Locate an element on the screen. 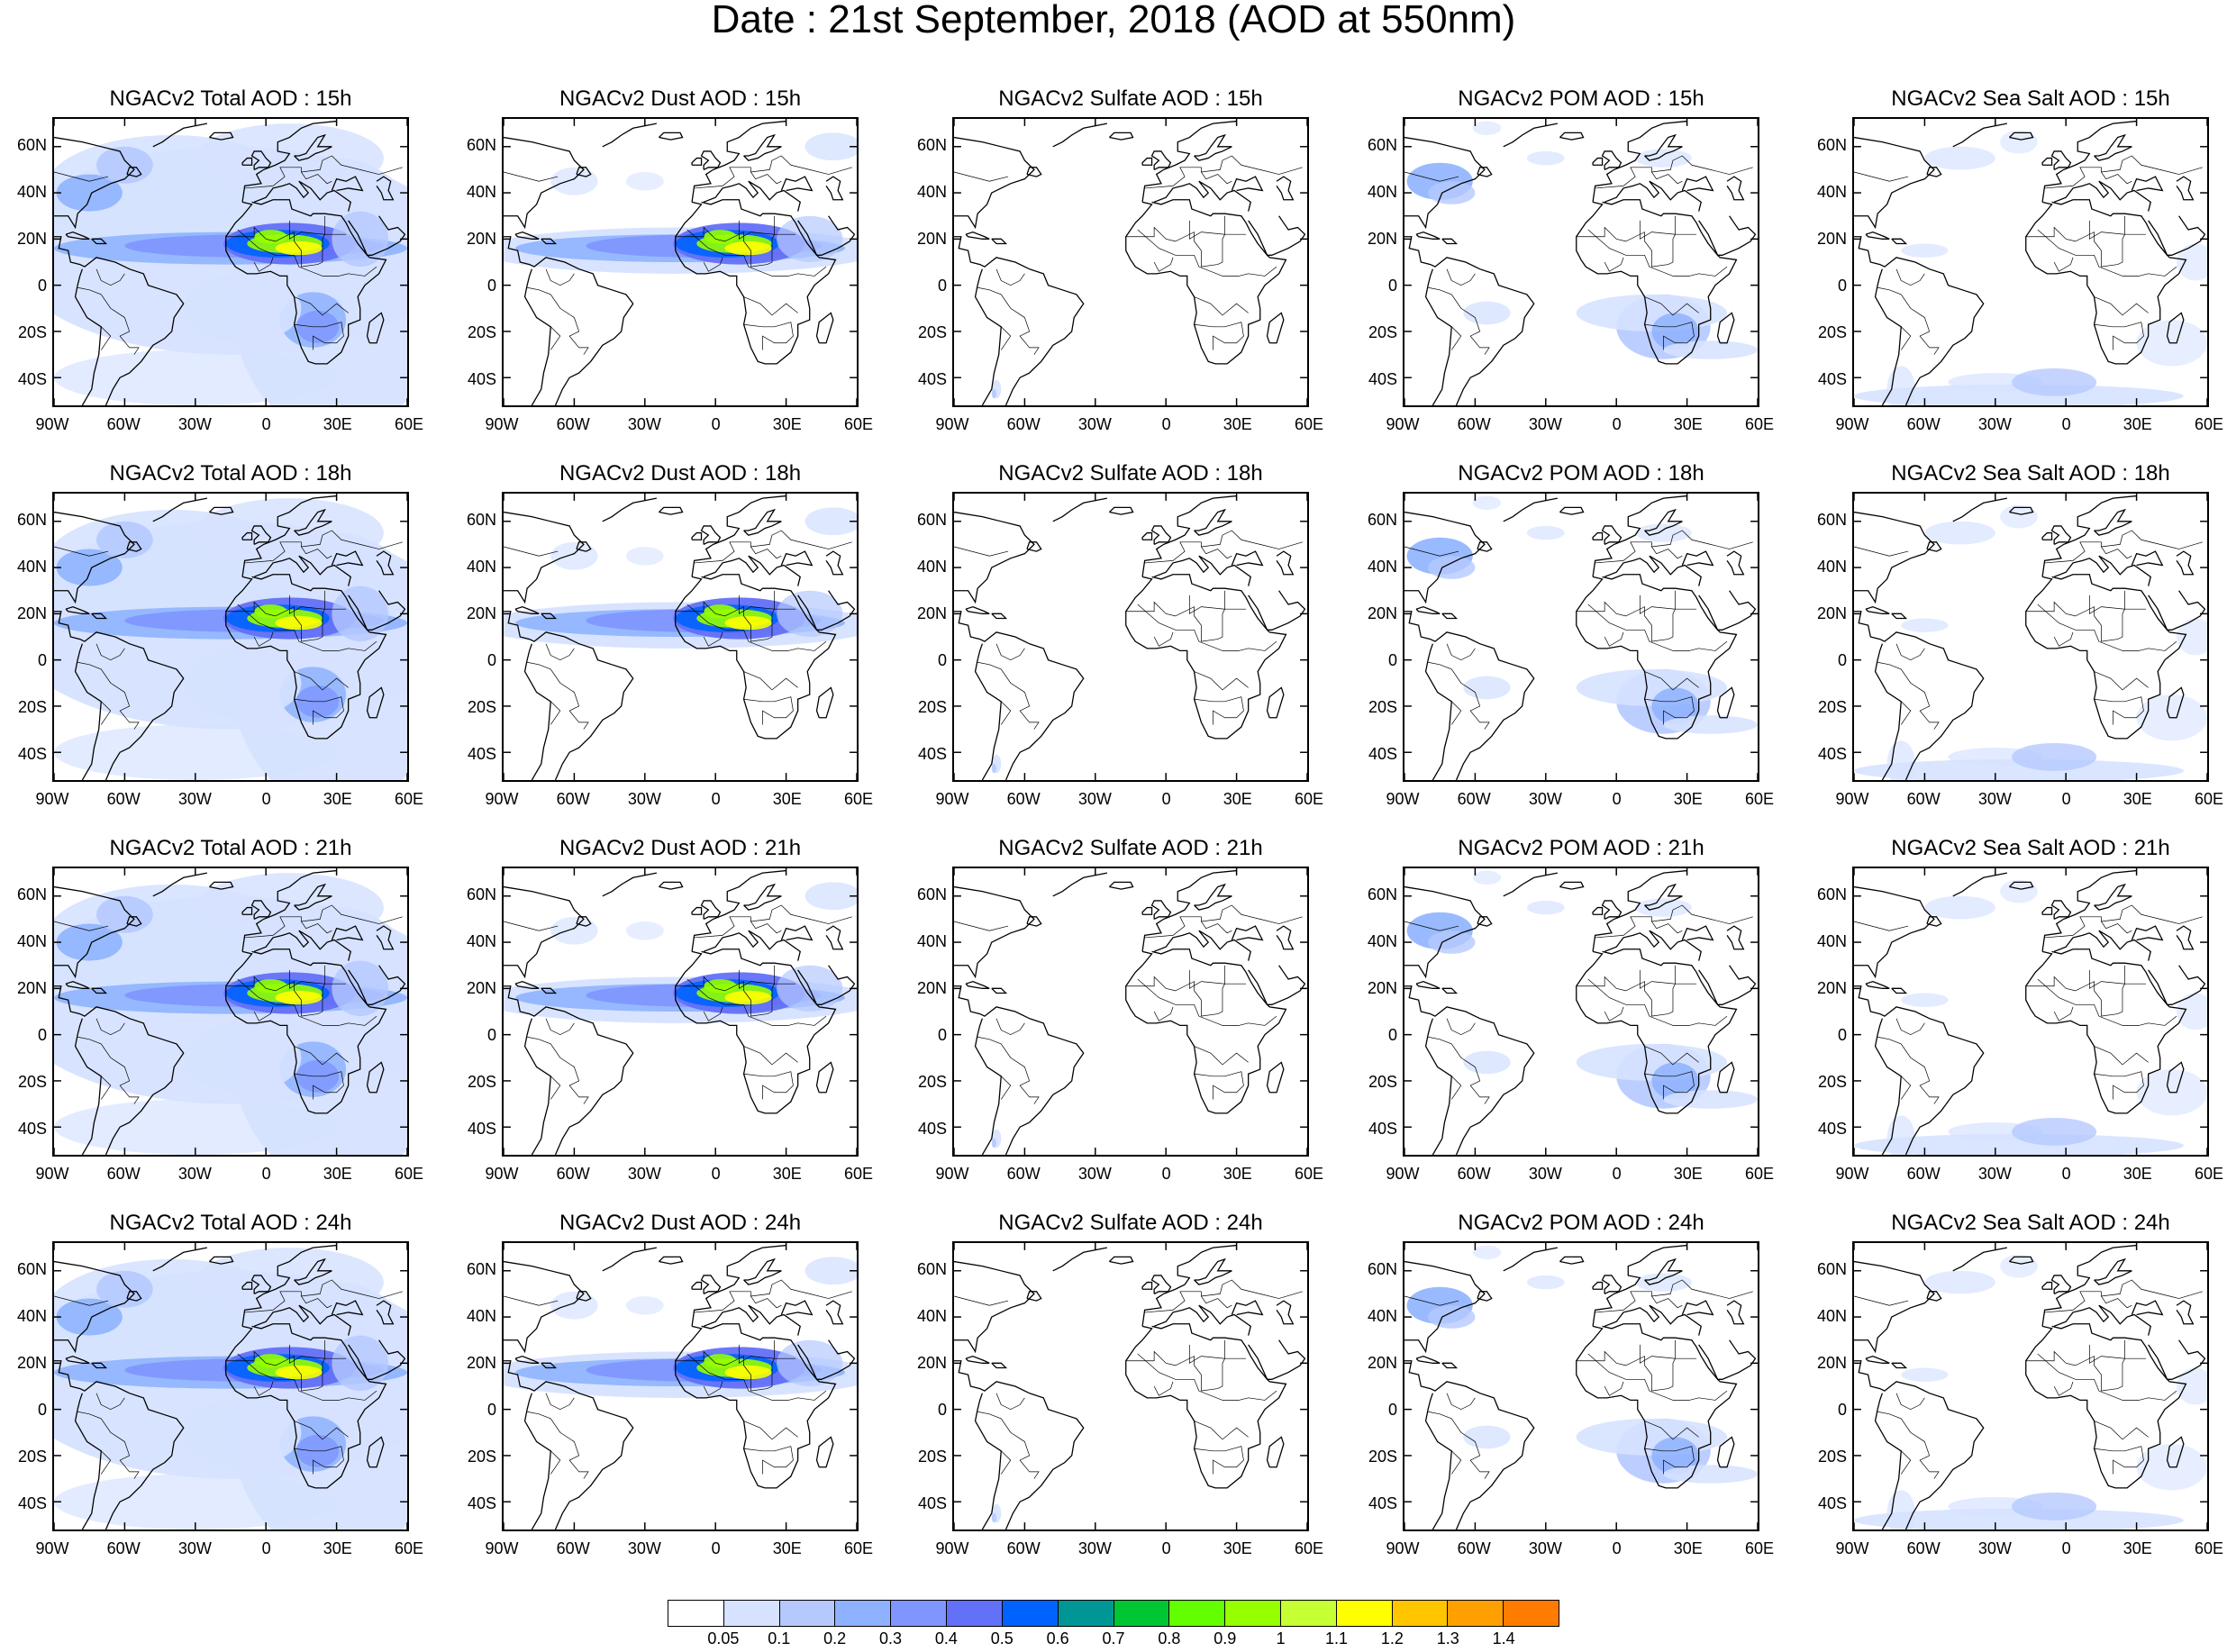 This screenshot has width=2227, height=1652. longitude-label: 30W is located at coordinates (1545, 1548).